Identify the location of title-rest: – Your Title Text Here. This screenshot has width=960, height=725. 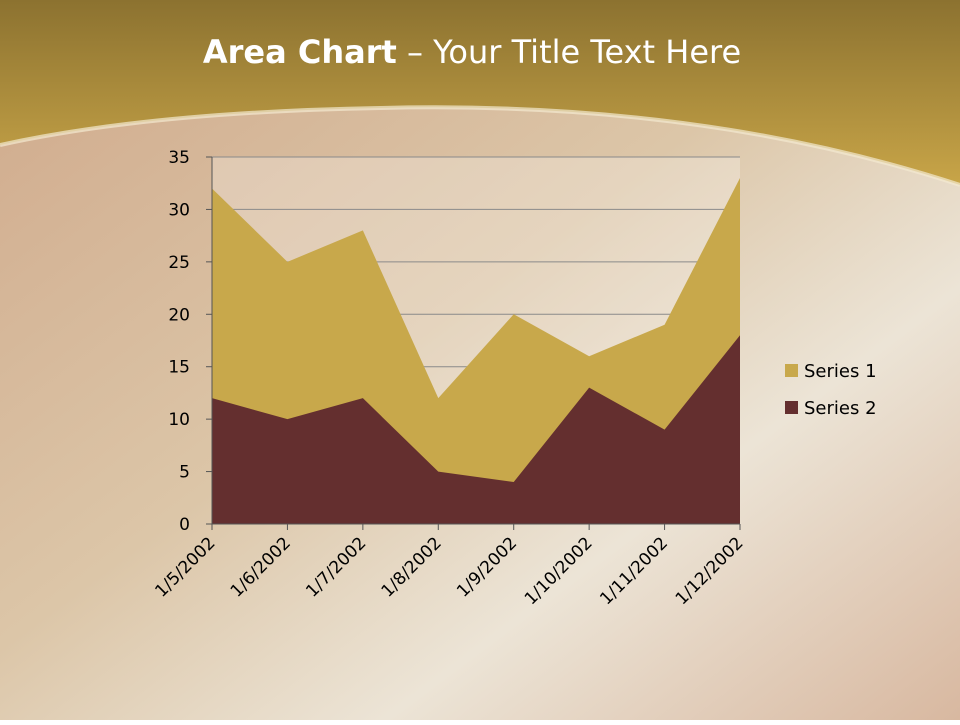
(574, 52).